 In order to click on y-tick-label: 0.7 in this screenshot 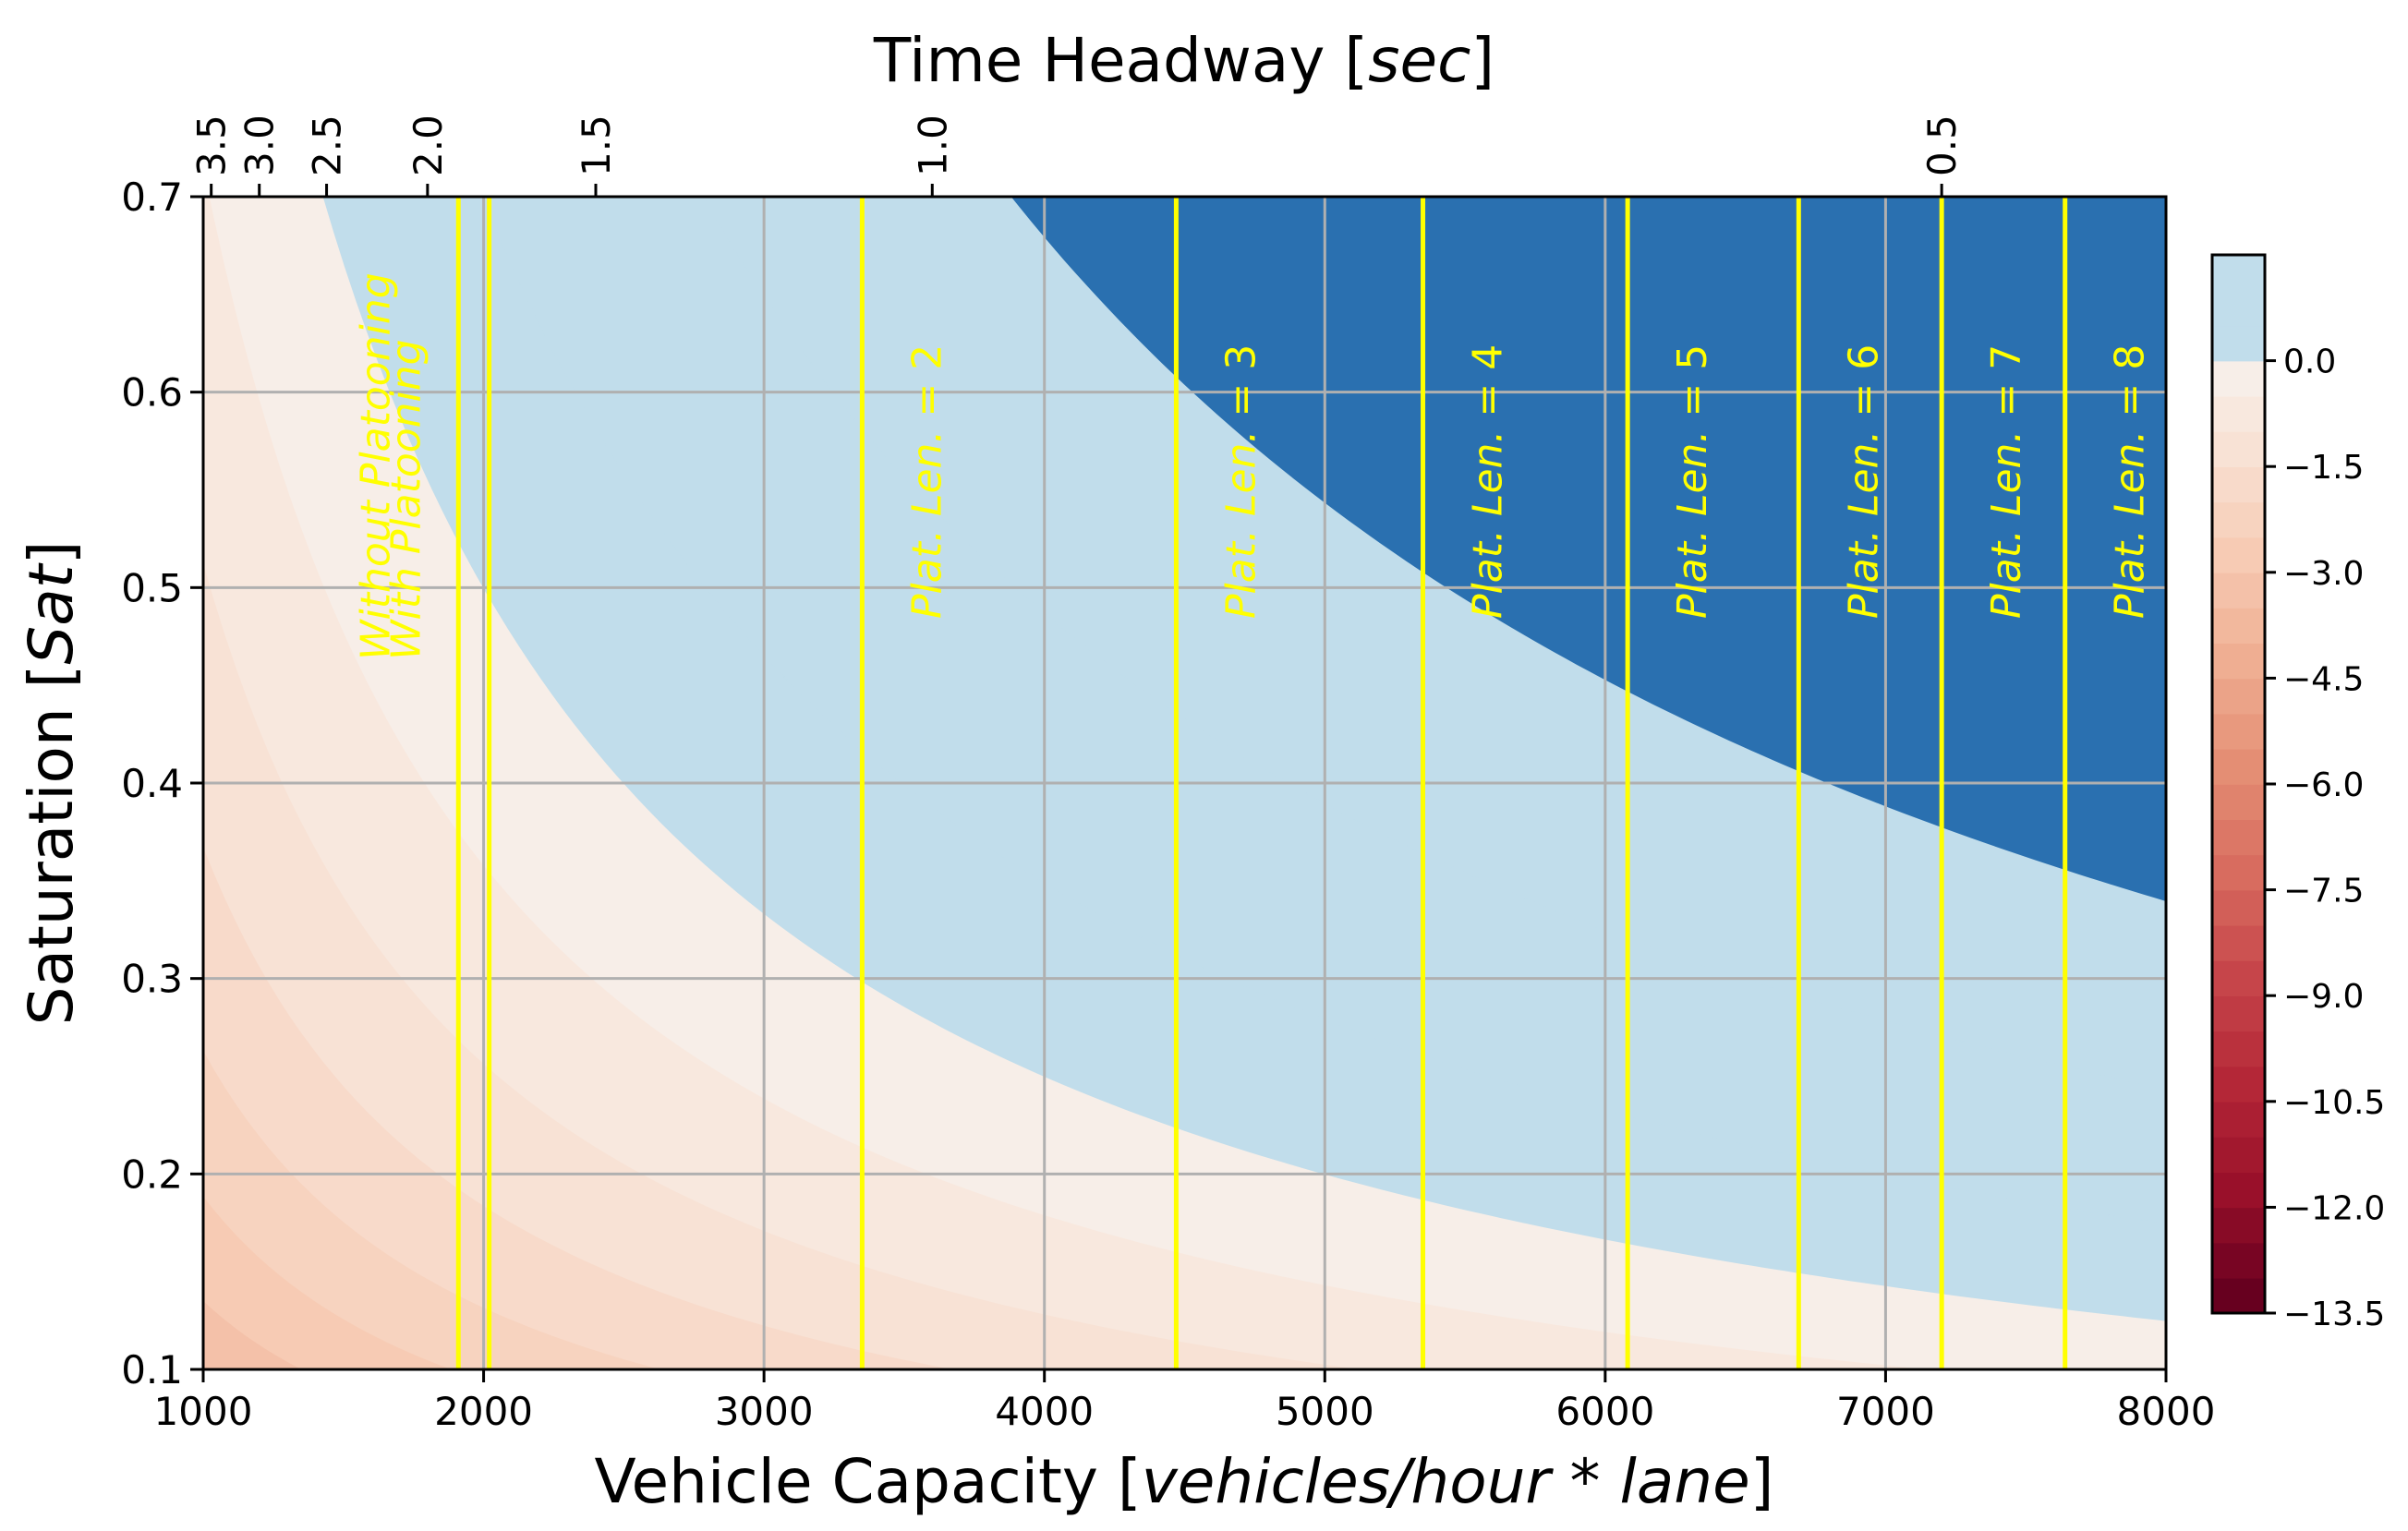, I will do `click(152, 198)`.